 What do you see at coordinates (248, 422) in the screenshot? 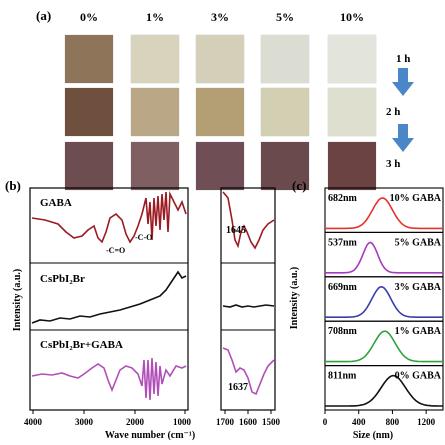
I see `x-tick-label: 1600` at bounding box center [248, 422].